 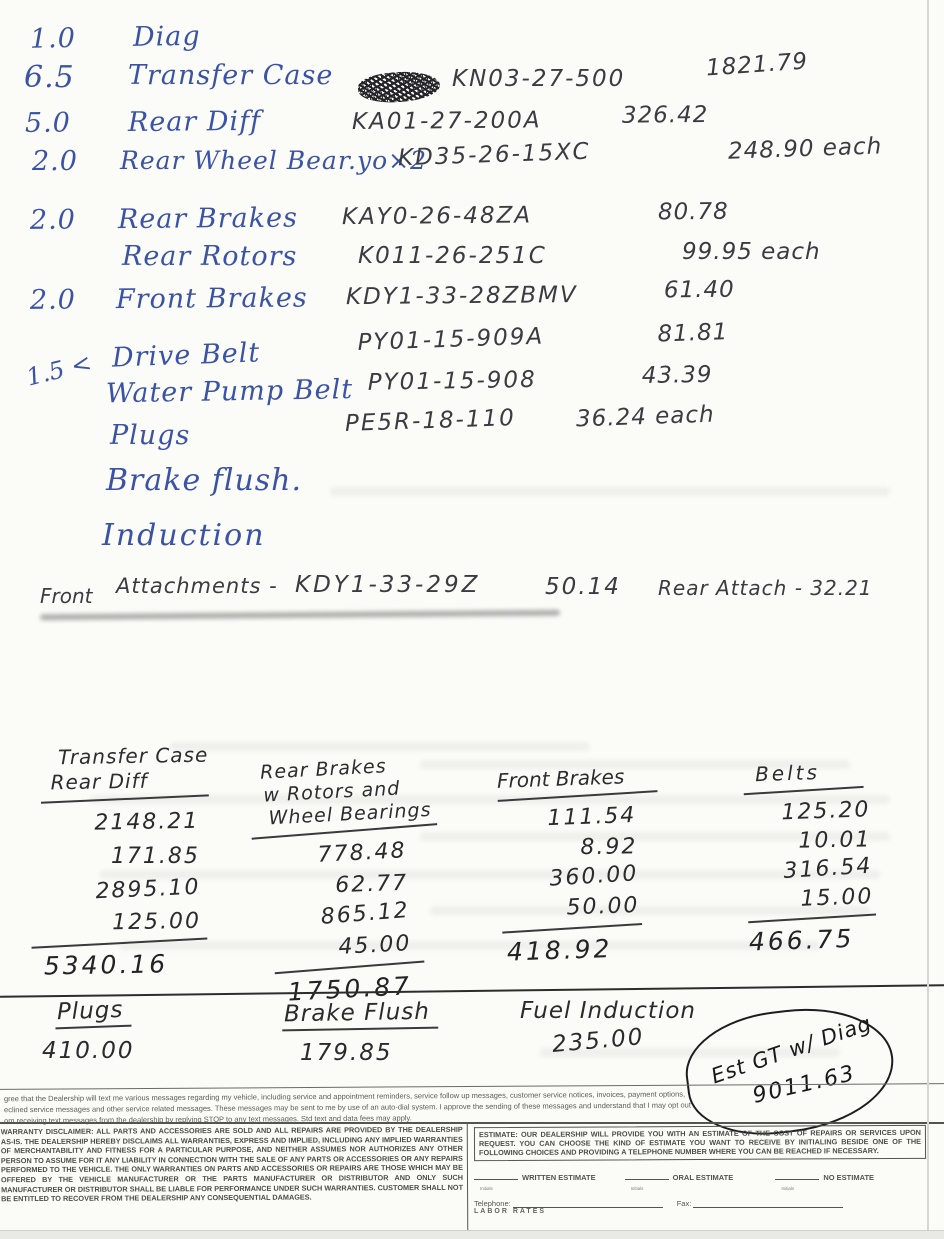 I want to click on oral-estimate-option: ORAL ESTIMATE Initials, so click(x=700, y=1179).